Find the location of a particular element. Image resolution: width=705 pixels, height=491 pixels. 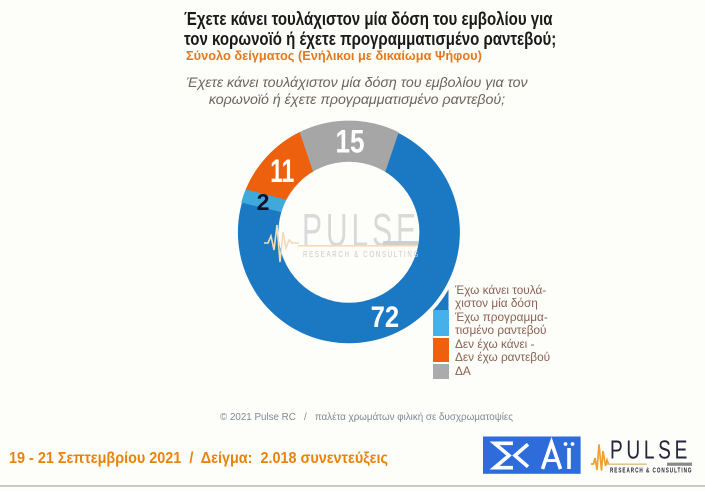

svg-text: 72 is located at coordinates (385, 317).